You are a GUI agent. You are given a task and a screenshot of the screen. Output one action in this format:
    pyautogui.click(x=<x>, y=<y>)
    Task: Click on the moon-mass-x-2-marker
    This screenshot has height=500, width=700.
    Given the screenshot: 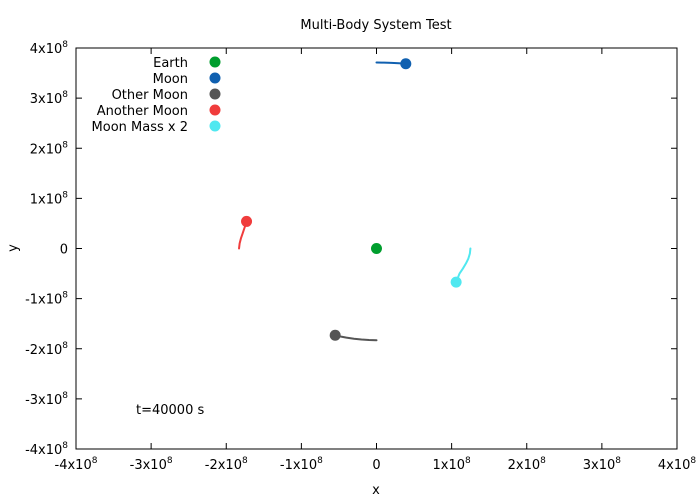 What is the action you would take?
    pyautogui.click(x=456, y=282)
    